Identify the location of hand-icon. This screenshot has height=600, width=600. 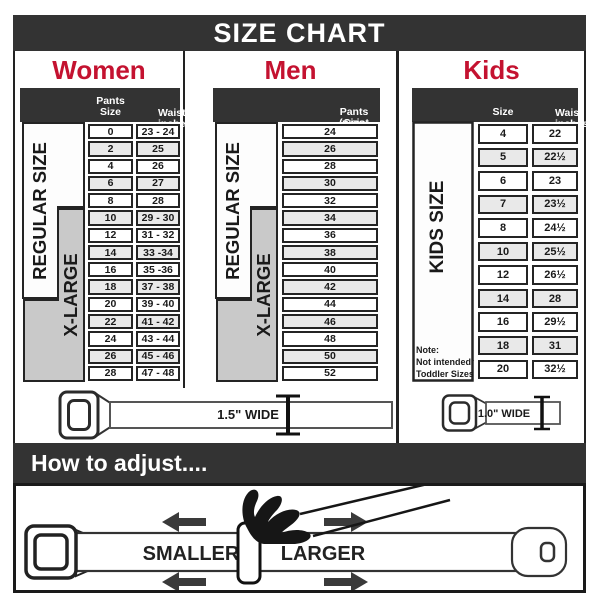
(276, 516).